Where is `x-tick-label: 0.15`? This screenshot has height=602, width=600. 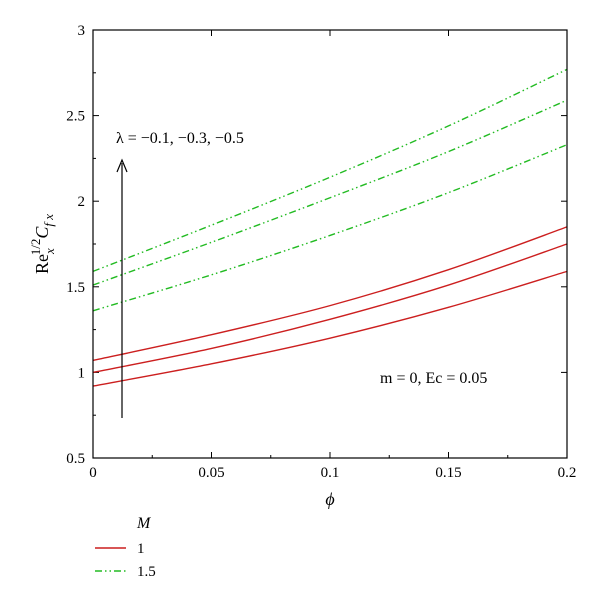
x-tick-label: 0.15 is located at coordinates (448, 473).